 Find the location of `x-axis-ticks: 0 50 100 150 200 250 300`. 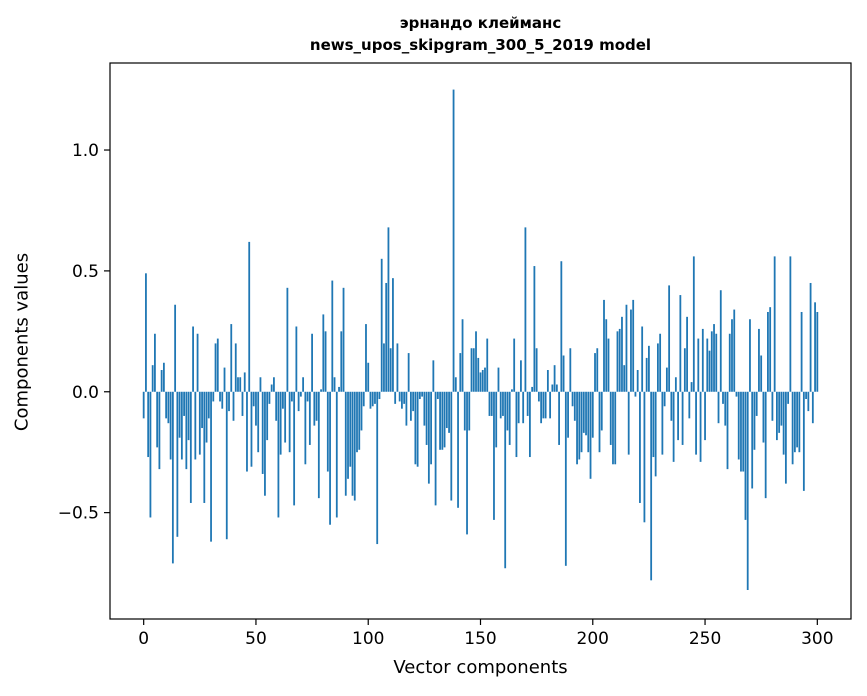

x-axis-ticks: 0 50 100 150 200 250 300 is located at coordinates (486, 634).